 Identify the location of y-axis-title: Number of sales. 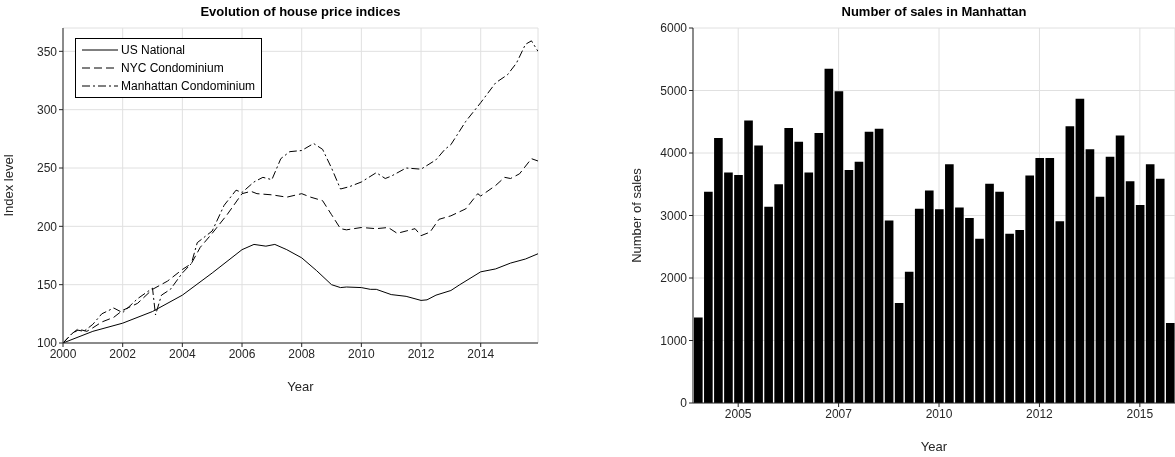
(636, 215).